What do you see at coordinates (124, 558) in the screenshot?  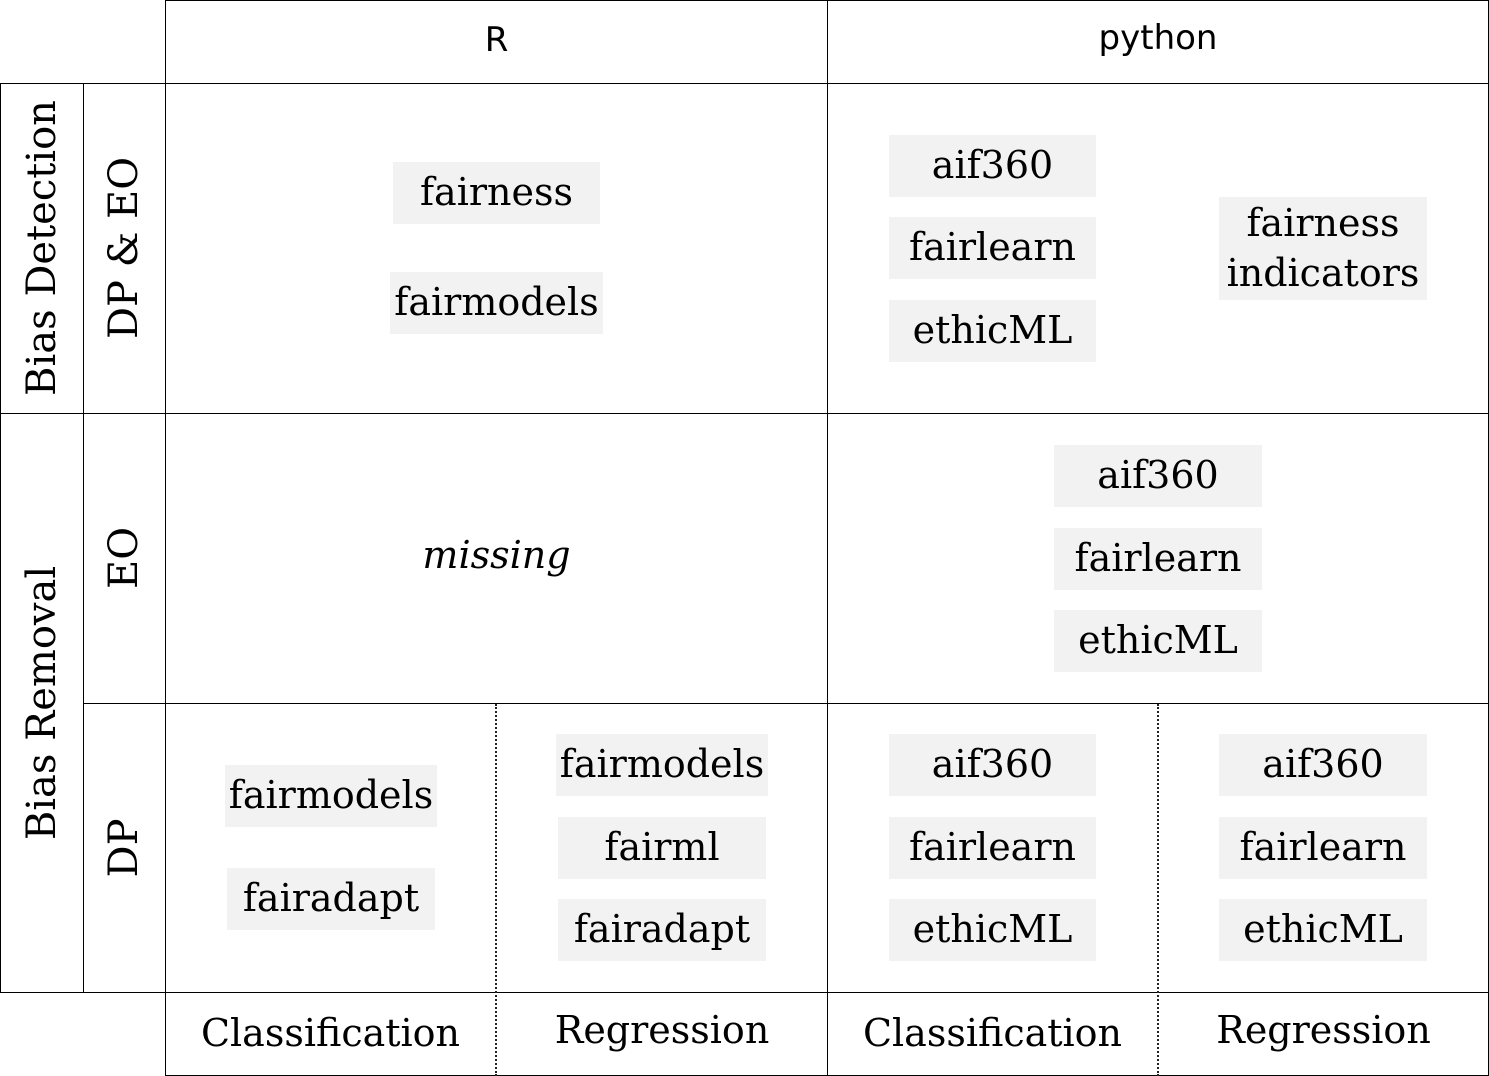 I see `row-label-eo: EO` at bounding box center [124, 558].